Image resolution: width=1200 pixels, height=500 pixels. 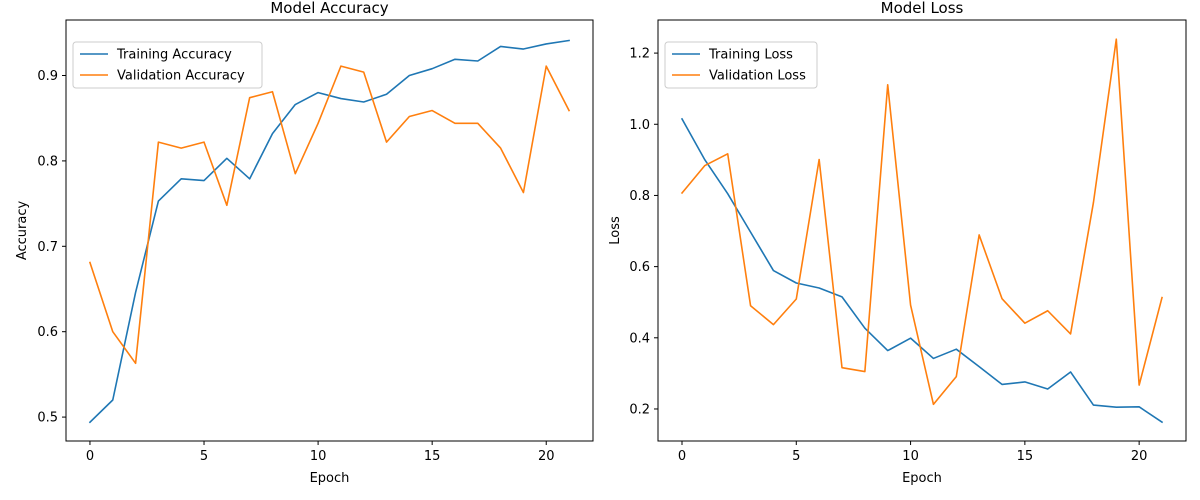 What do you see at coordinates (757, 76) in the screenshot?
I see `legend-label: Validation Loss` at bounding box center [757, 76].